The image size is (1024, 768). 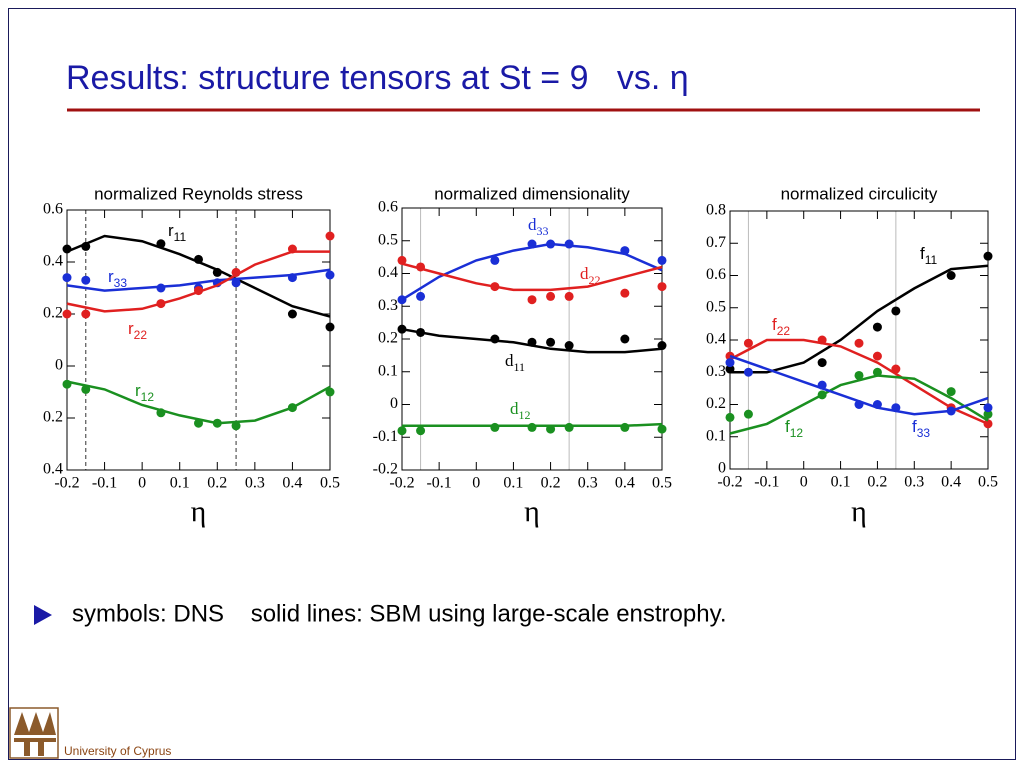 What do you see at coordinates (117, 751) in the screenshot?
I see `footer: University of Cyprus` at bounding box center [117, 751].